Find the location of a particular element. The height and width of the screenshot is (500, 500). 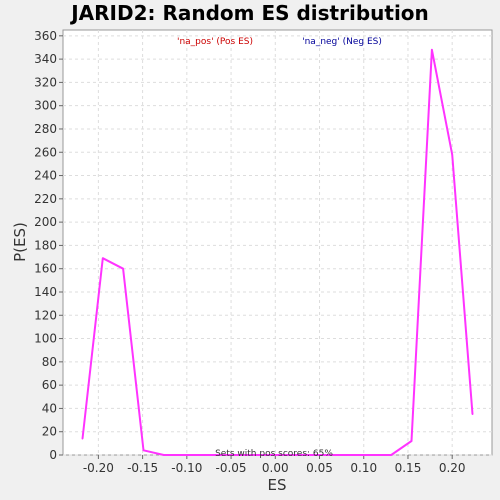

y-tick-label: 120 is located at coordinates (45, 315).